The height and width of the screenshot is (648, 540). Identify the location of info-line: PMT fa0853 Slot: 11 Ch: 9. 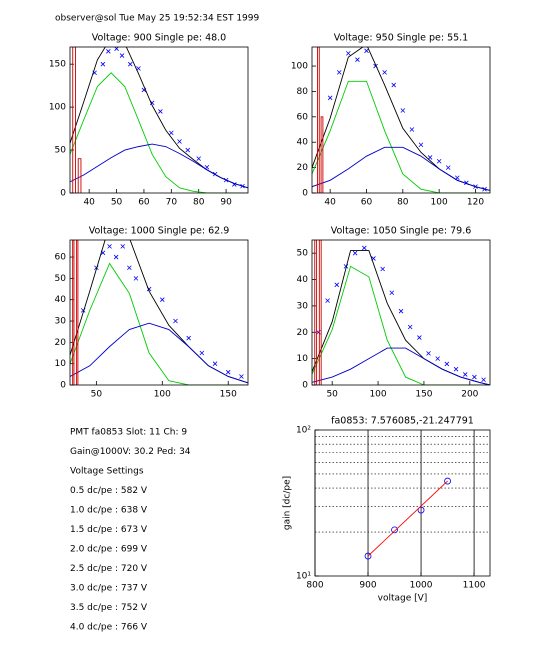
(128, 433).